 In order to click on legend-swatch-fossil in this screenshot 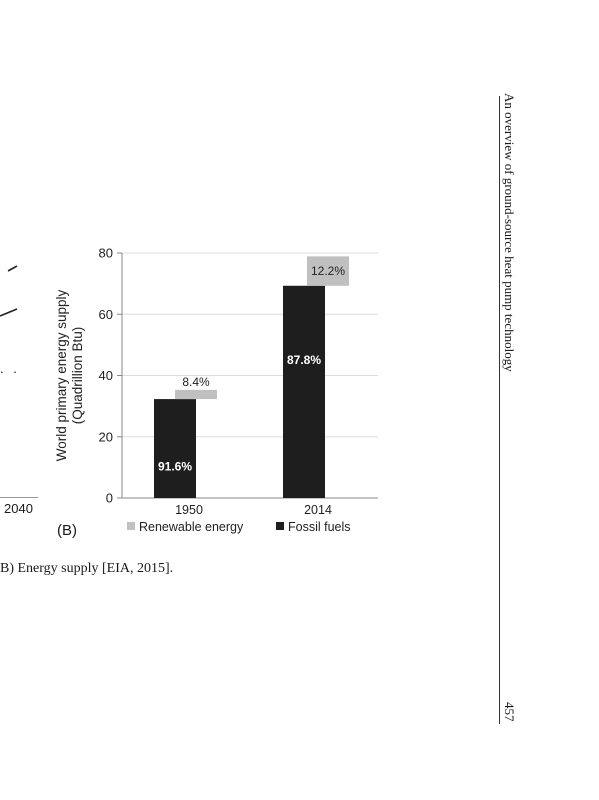, I will do `click(280, 526)`.